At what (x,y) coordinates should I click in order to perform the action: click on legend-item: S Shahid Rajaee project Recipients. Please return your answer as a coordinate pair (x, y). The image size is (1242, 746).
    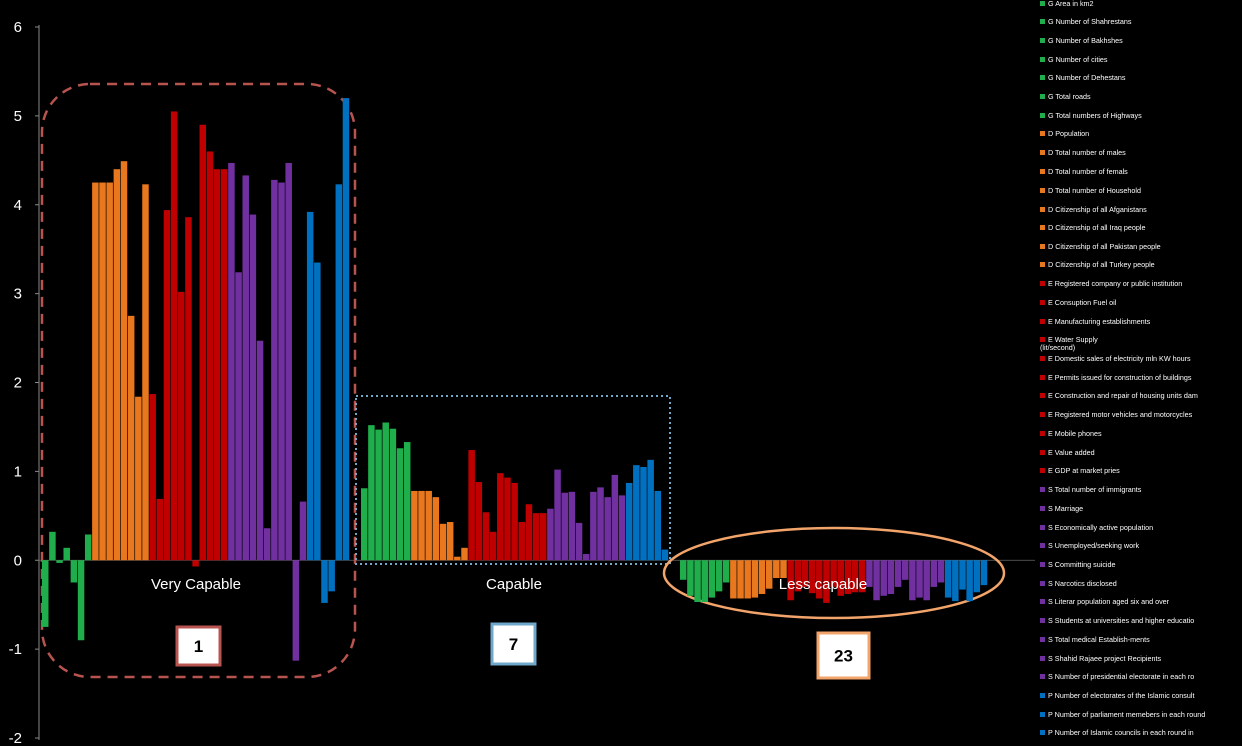
    Looking at the image, I should click on (1140, 659).